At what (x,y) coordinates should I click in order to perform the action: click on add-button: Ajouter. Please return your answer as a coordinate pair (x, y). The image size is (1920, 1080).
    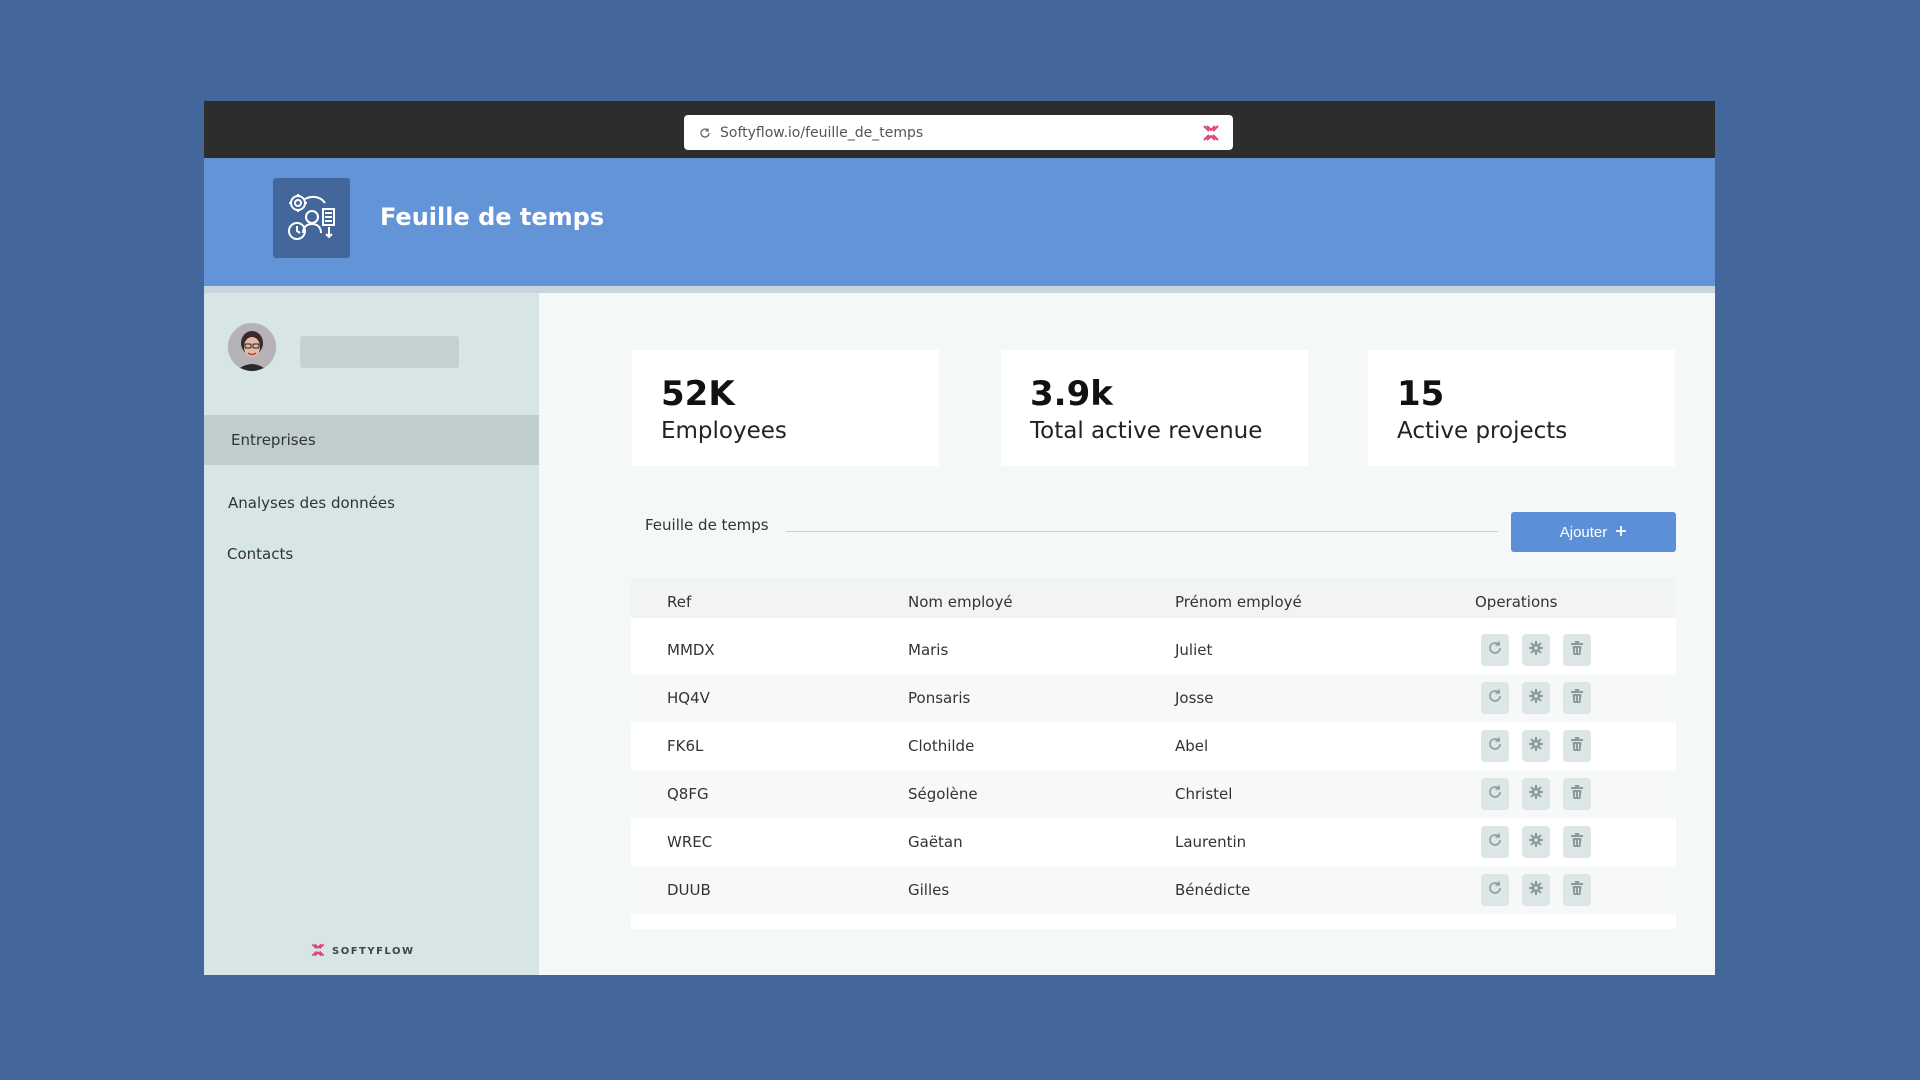
    Looking at the image, I should click on (1593, 532).